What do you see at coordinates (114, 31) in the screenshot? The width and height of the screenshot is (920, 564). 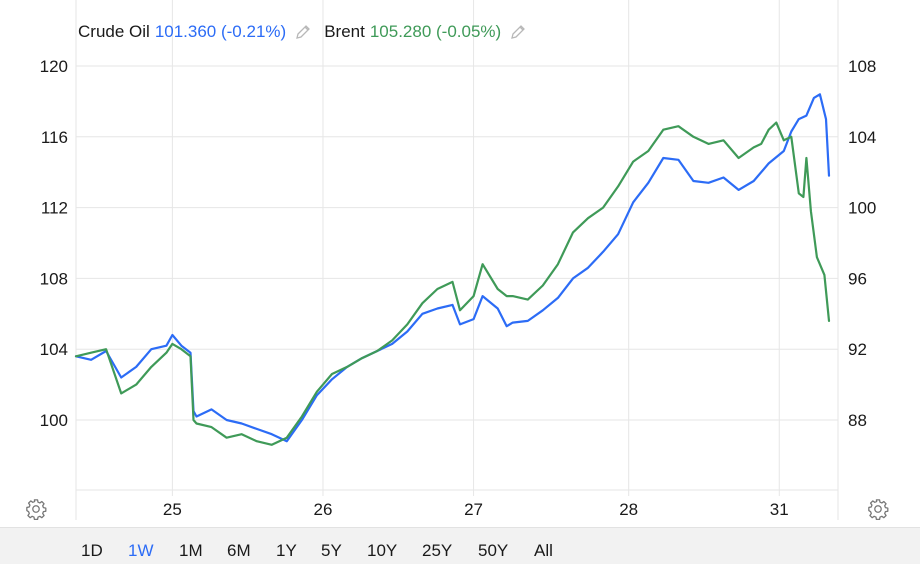 I see `legend-crude-name: Crude Oil` at bounding box center [114, 31].